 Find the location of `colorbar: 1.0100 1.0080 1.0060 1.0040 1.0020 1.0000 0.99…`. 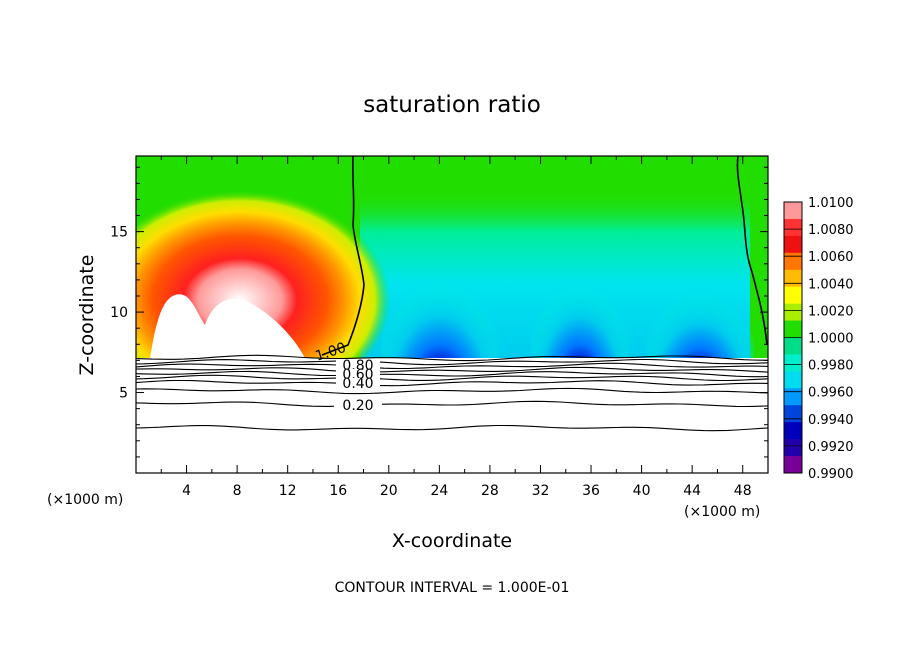

colorbar: 1.0100 1.0080 1.0060 1.0040 1.0020 1.0000 0.99… is located at coordinates (818, 339).